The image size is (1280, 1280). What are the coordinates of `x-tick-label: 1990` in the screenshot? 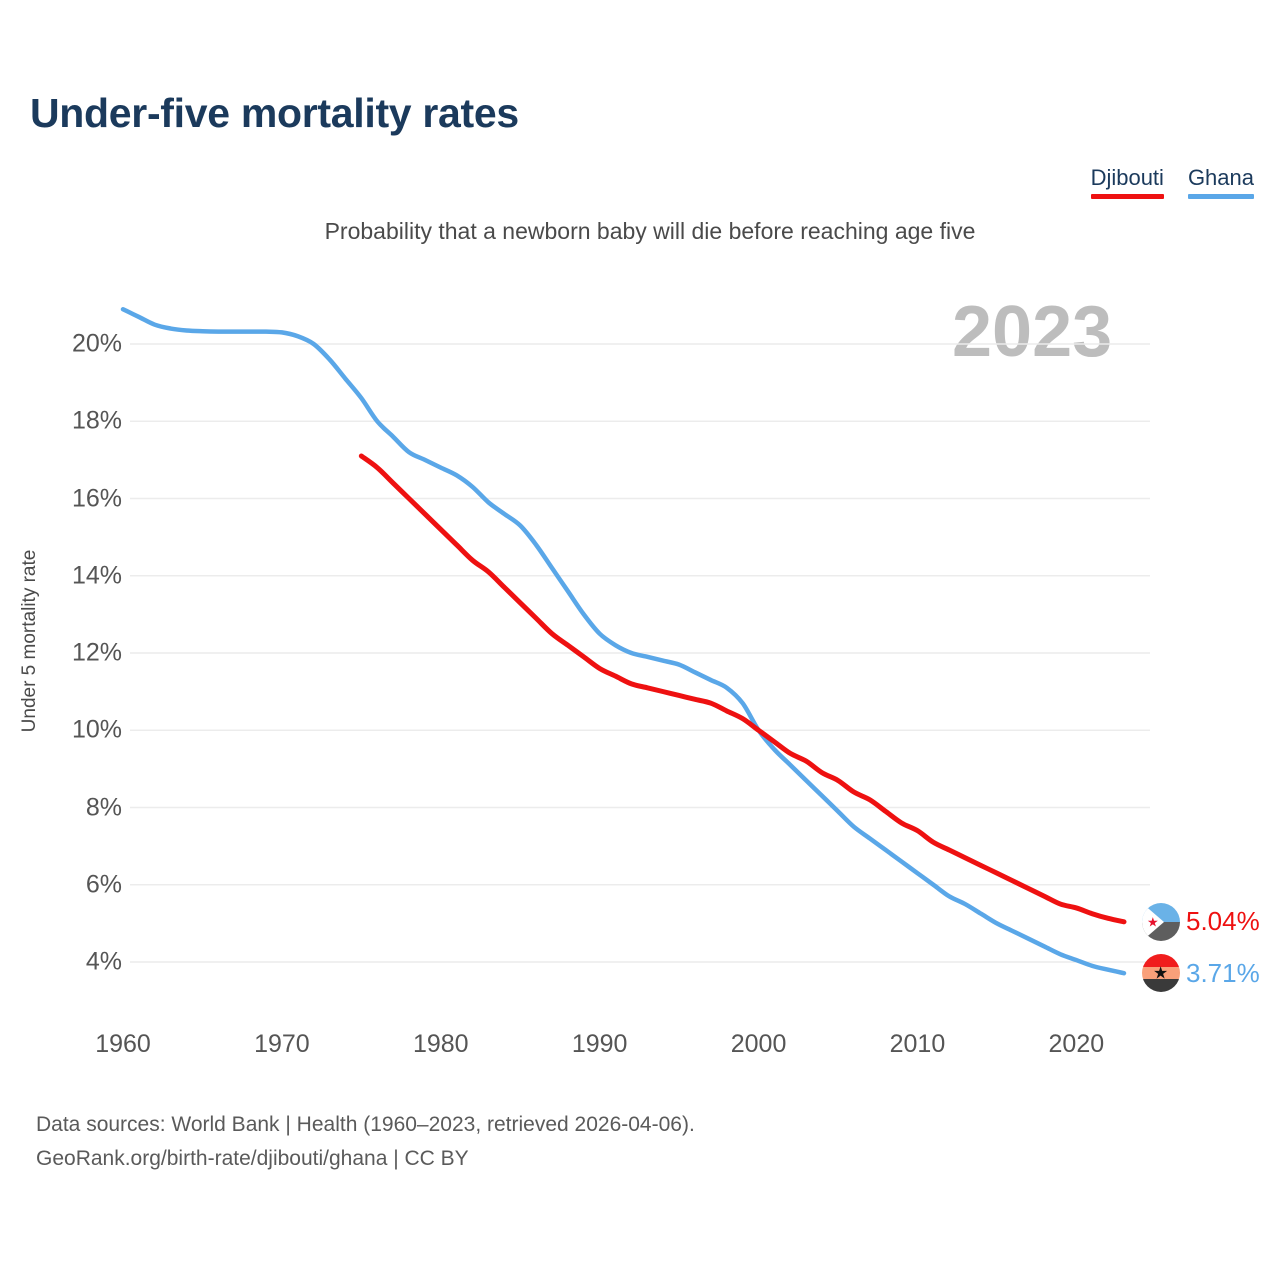 It's located at (599, 1044).